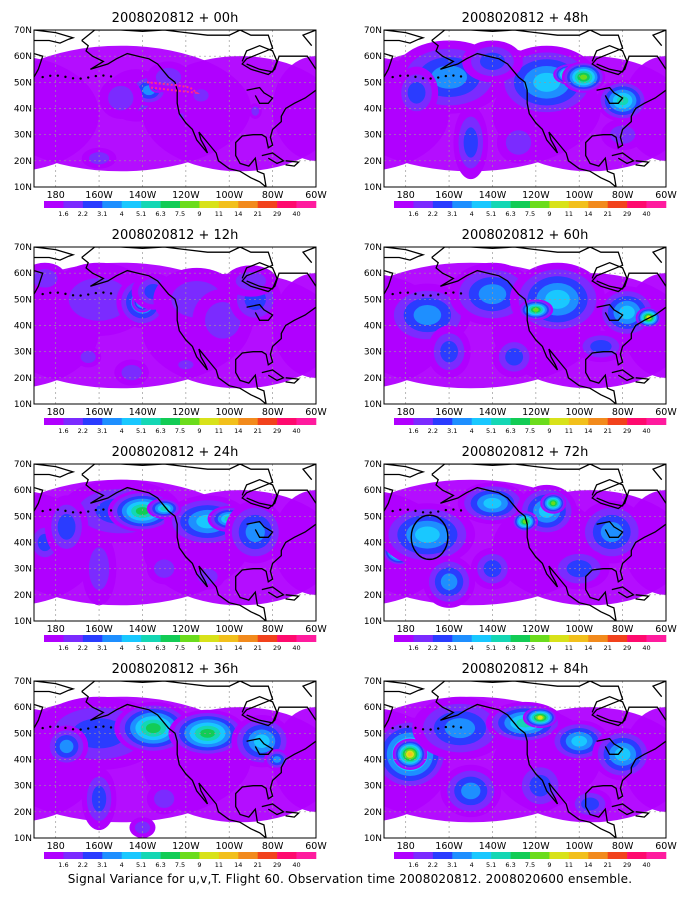  What do you see at coordinates (623, 412) in the screenshot?
I see `lon-tick-label: 80W` at bounding box center [623, 412].